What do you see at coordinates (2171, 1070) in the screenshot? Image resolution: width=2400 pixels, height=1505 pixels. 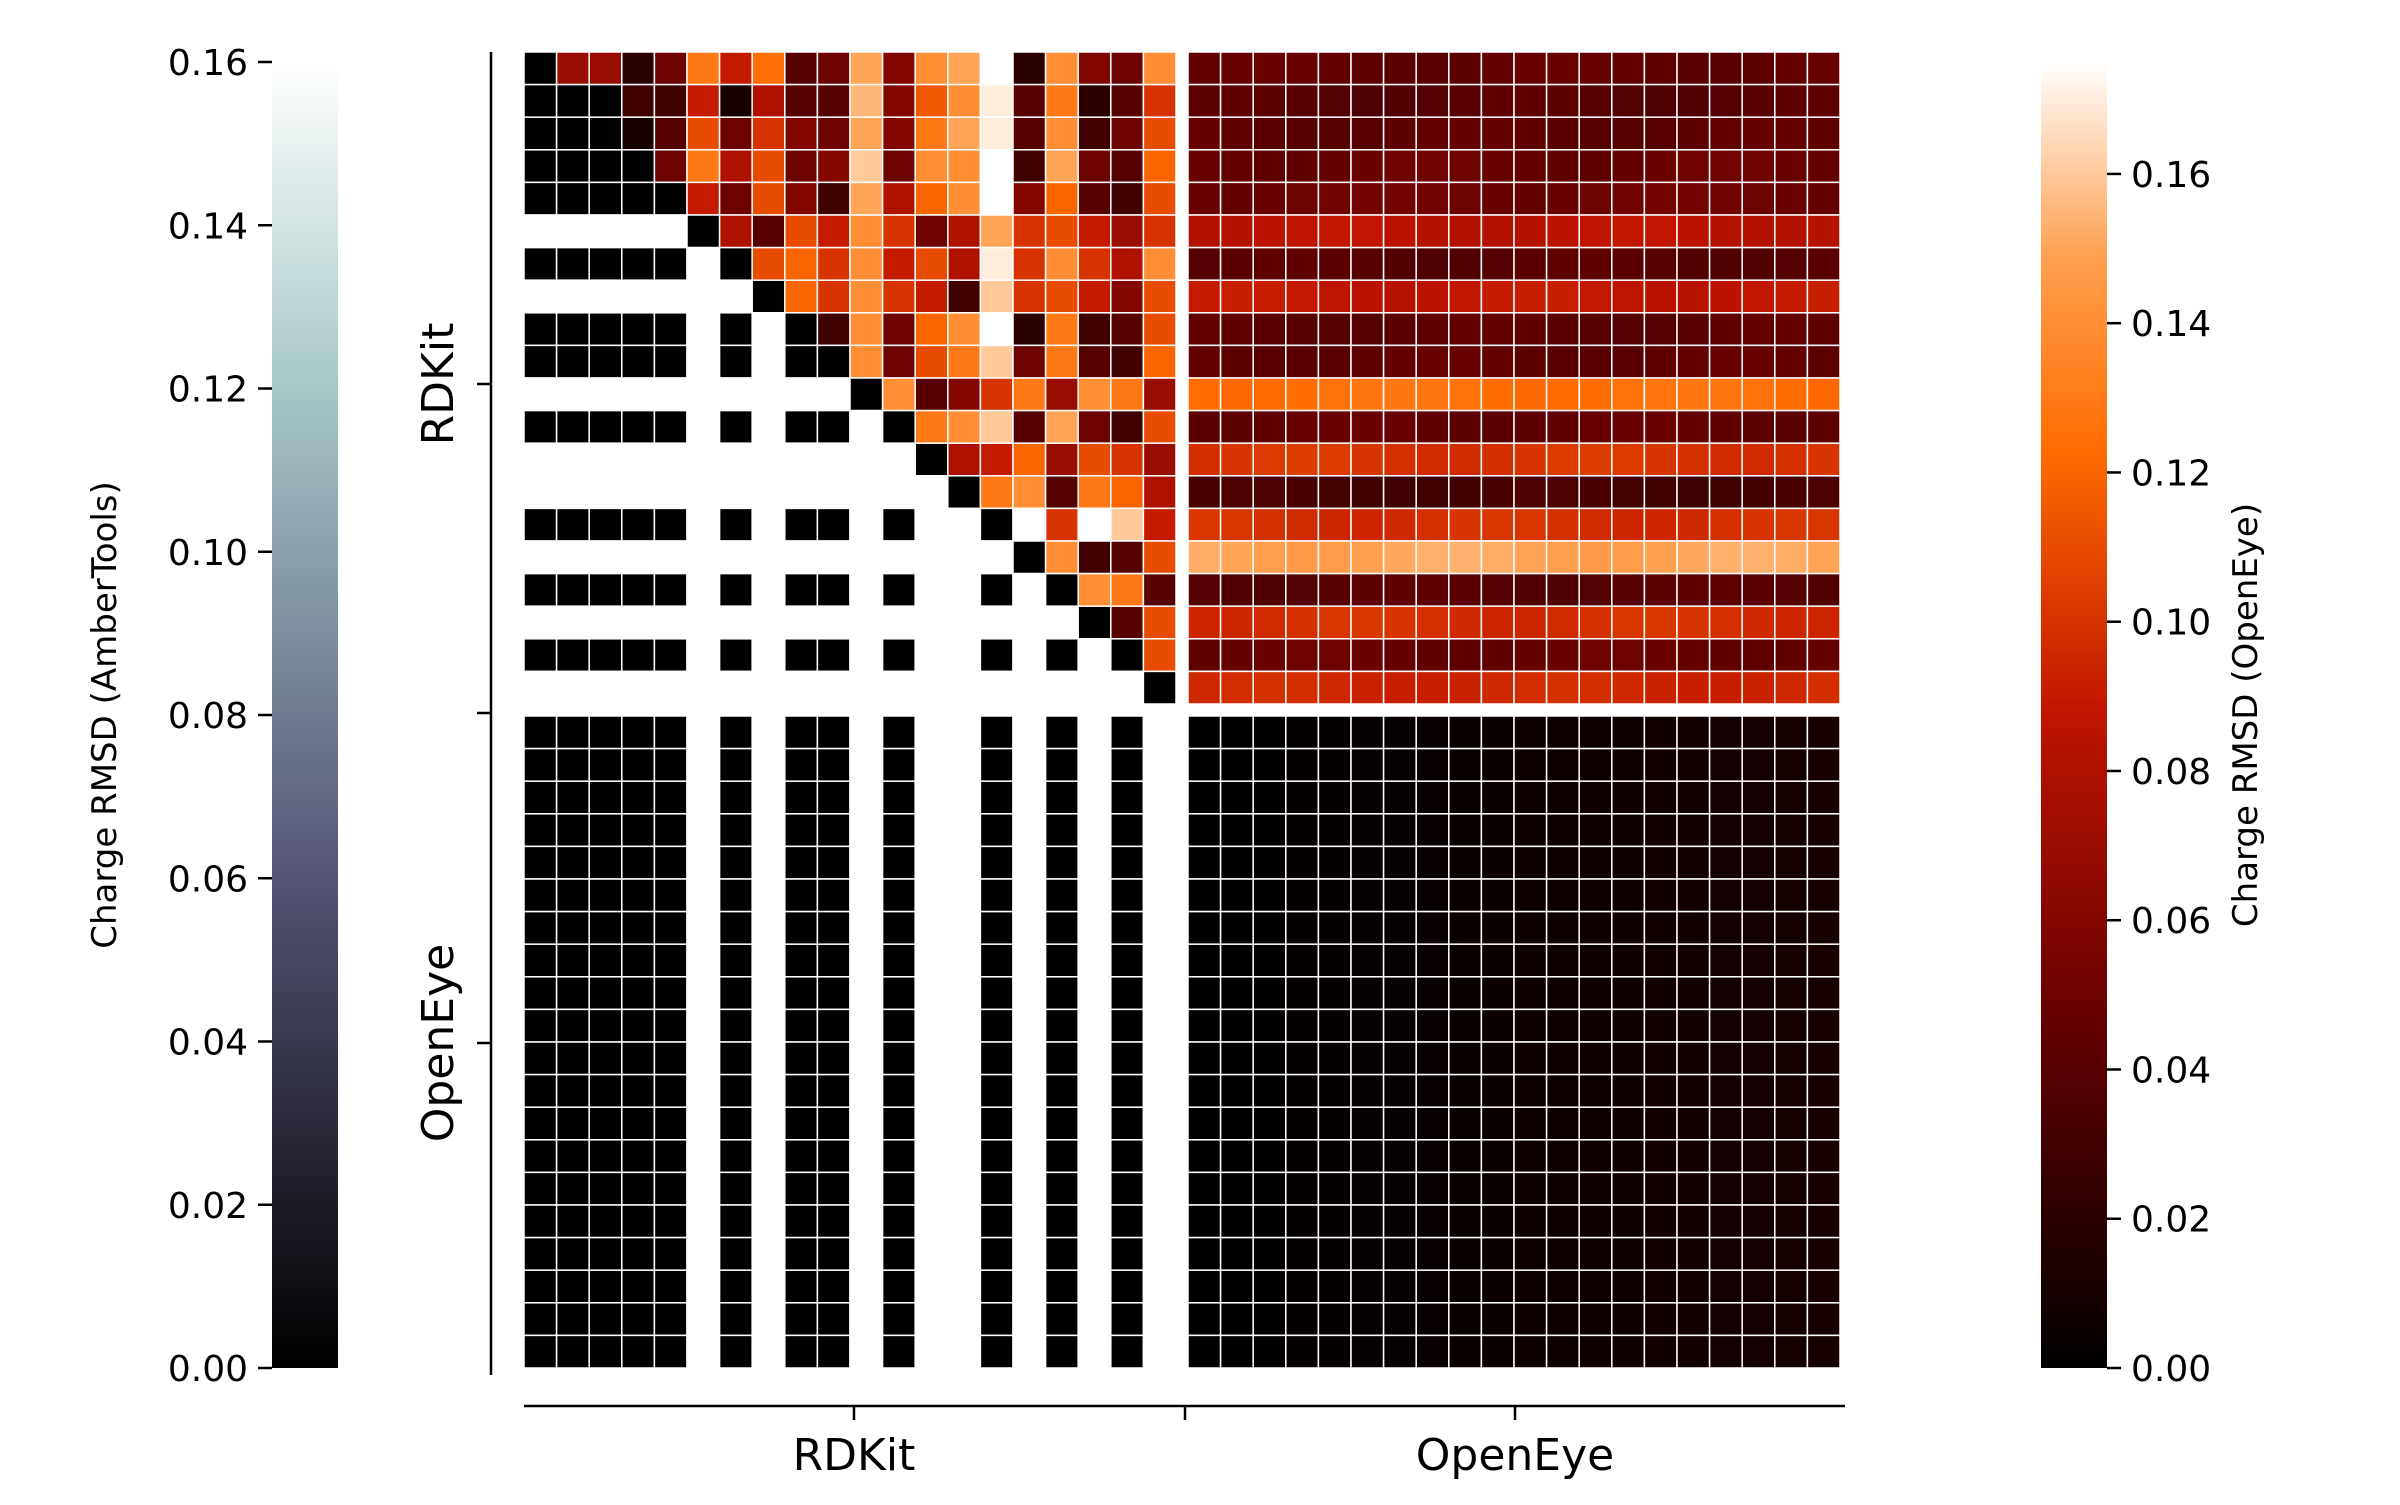 I see `right-colorbar-tick-label: 0.04` at bounding box center [2171, 1070].